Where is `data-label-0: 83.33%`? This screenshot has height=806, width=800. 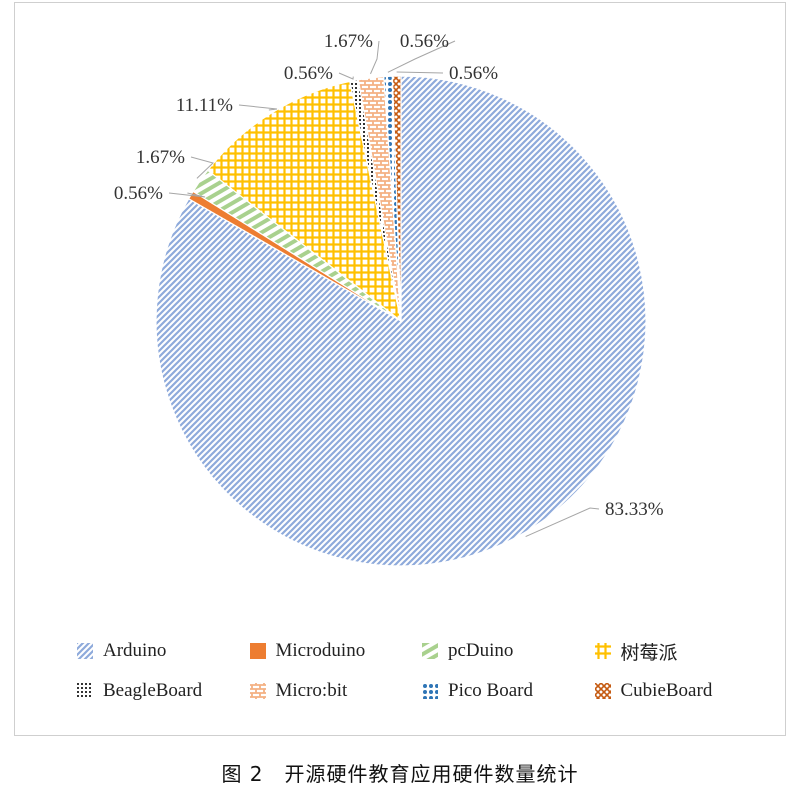 data-label-0: 83.33% is located at coordinates (634, 509).